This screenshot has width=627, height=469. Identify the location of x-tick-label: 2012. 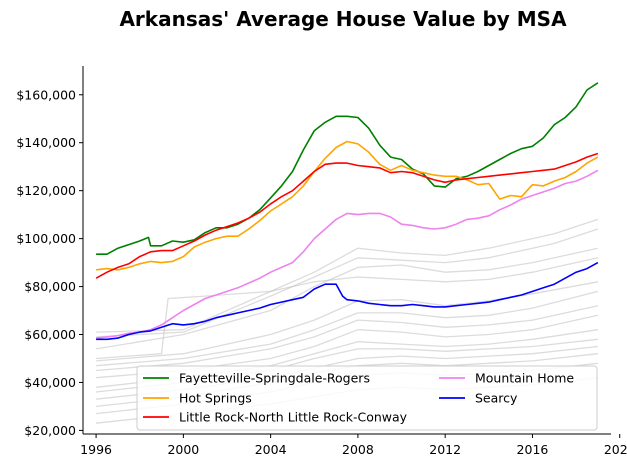
(445, 449).